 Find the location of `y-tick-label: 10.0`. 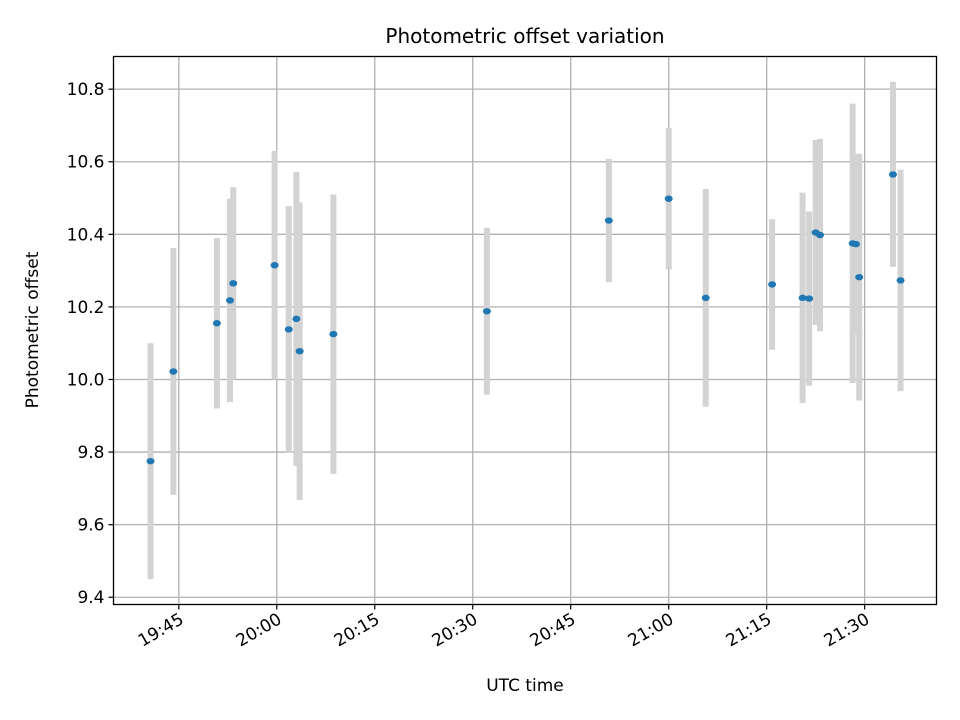

y-tick-label: 10.0 is located at coordinates (86, 380).